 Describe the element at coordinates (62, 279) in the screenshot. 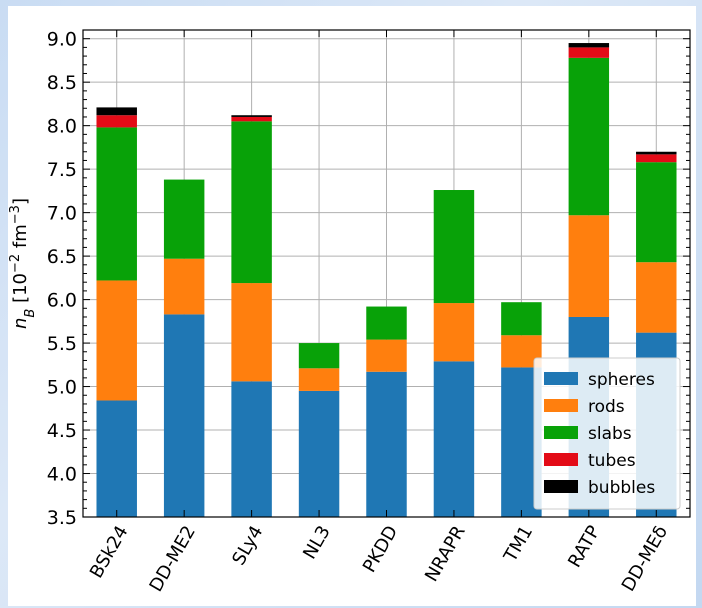

I see `y-tick-labels: 3.5 4.0 4.5 5.0 5.5 6.0 6.5 7.0 7.5 8.0 8.5 9.0` at that location.